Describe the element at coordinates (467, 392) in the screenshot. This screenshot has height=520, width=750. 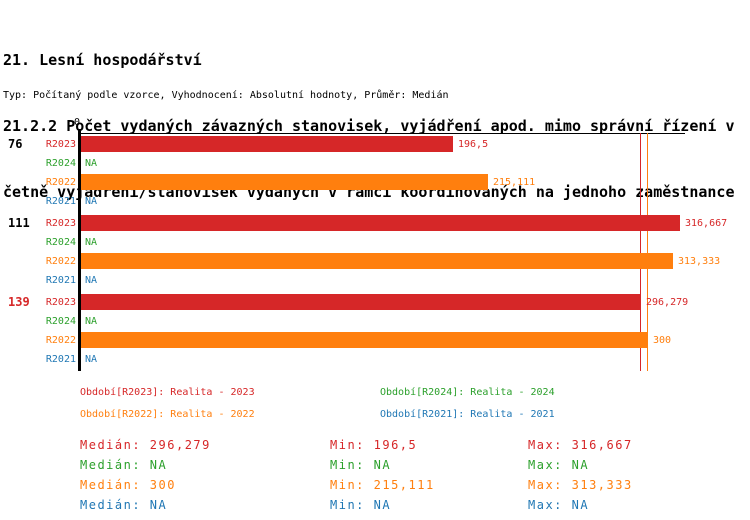
I see `legend-item-green: Období[R2024]: Realita - 2024` at that location.